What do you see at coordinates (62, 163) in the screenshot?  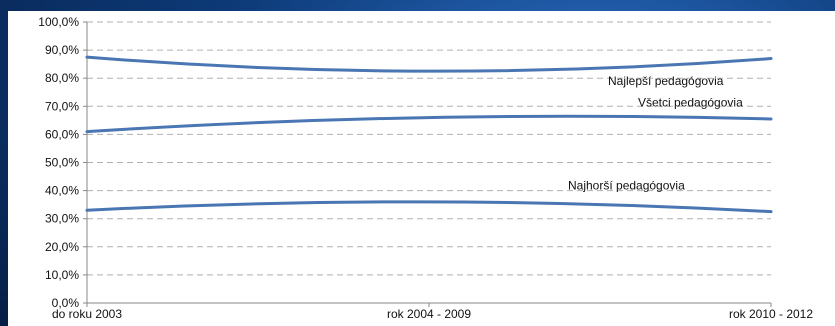 I see `y-tick-label: 50,0%` at bounding box center [62, 163].